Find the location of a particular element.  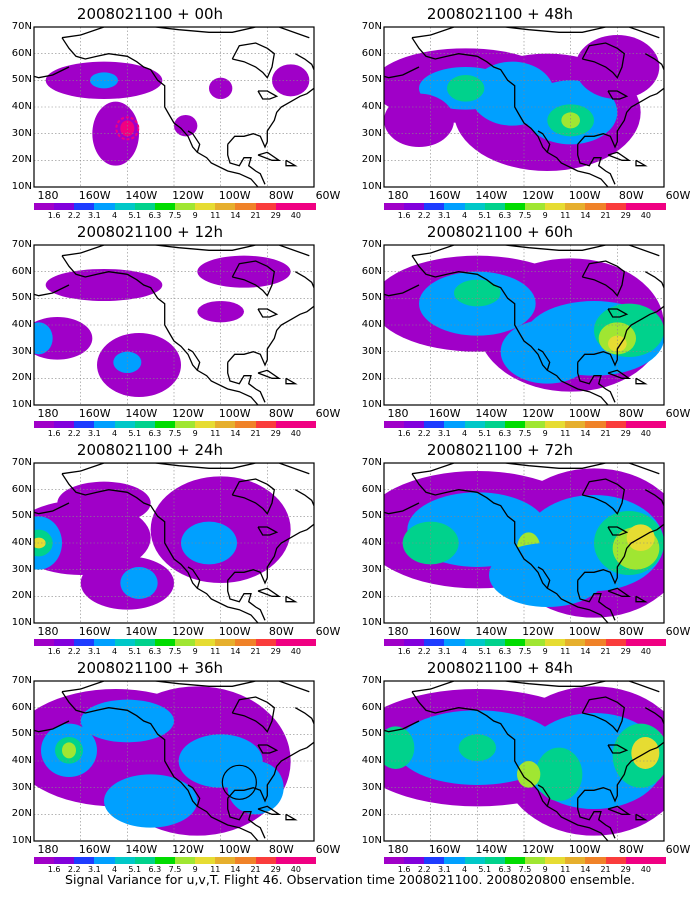

colorbar-label: 29 is located at coordinates (625, 651).